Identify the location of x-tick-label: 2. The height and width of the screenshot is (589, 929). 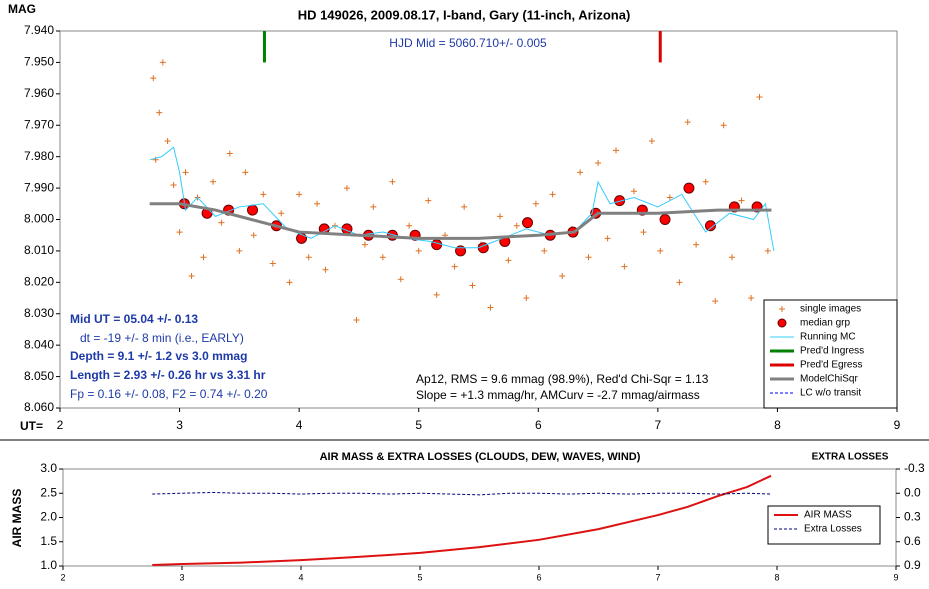
(60, 425).